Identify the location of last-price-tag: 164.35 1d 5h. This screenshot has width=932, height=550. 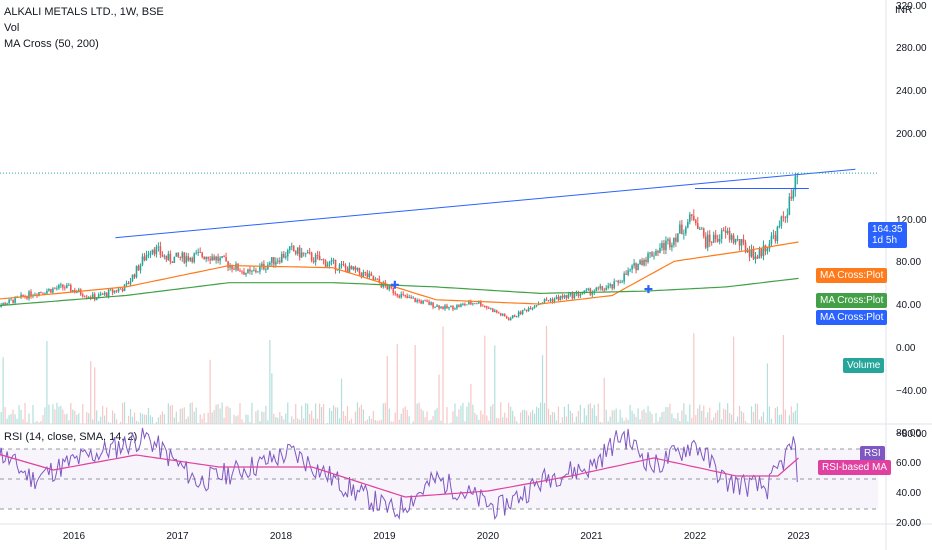
(887, 235).